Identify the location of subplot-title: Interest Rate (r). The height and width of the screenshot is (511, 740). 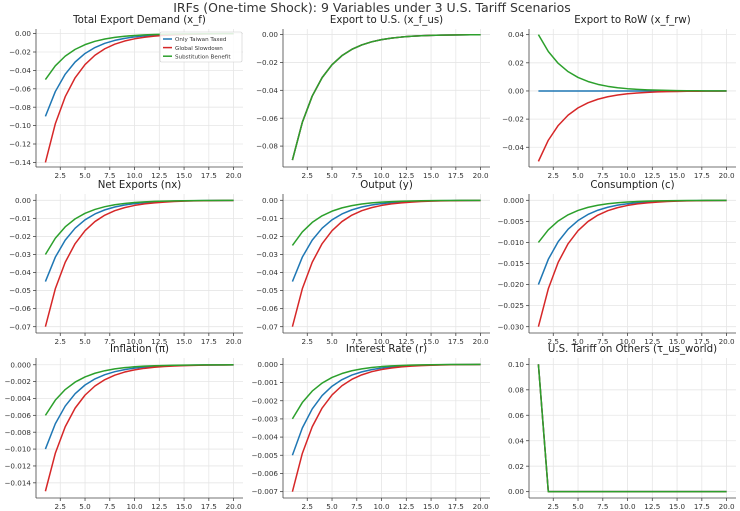
(386, 349).